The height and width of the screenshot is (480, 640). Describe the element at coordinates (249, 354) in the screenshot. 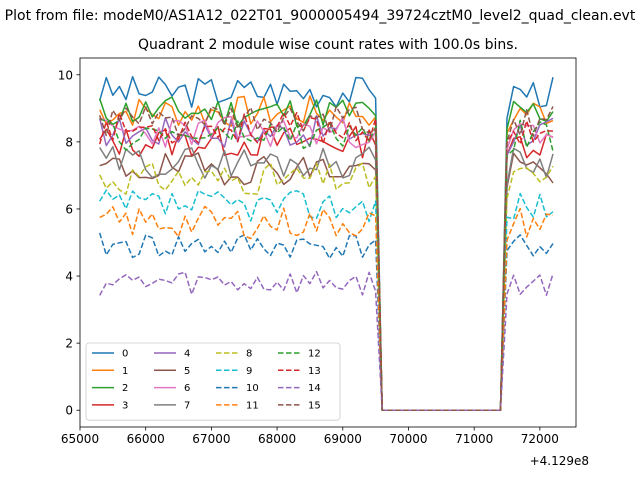

I see `legend-label: 8` at that location.